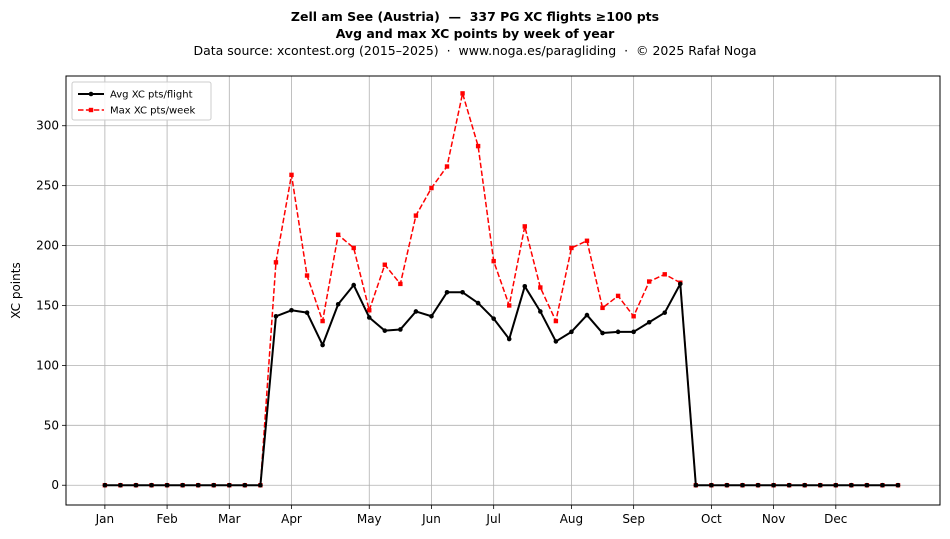 This screenshot has width=950, height=539. I want to click on legend-box, so click(141, 101).